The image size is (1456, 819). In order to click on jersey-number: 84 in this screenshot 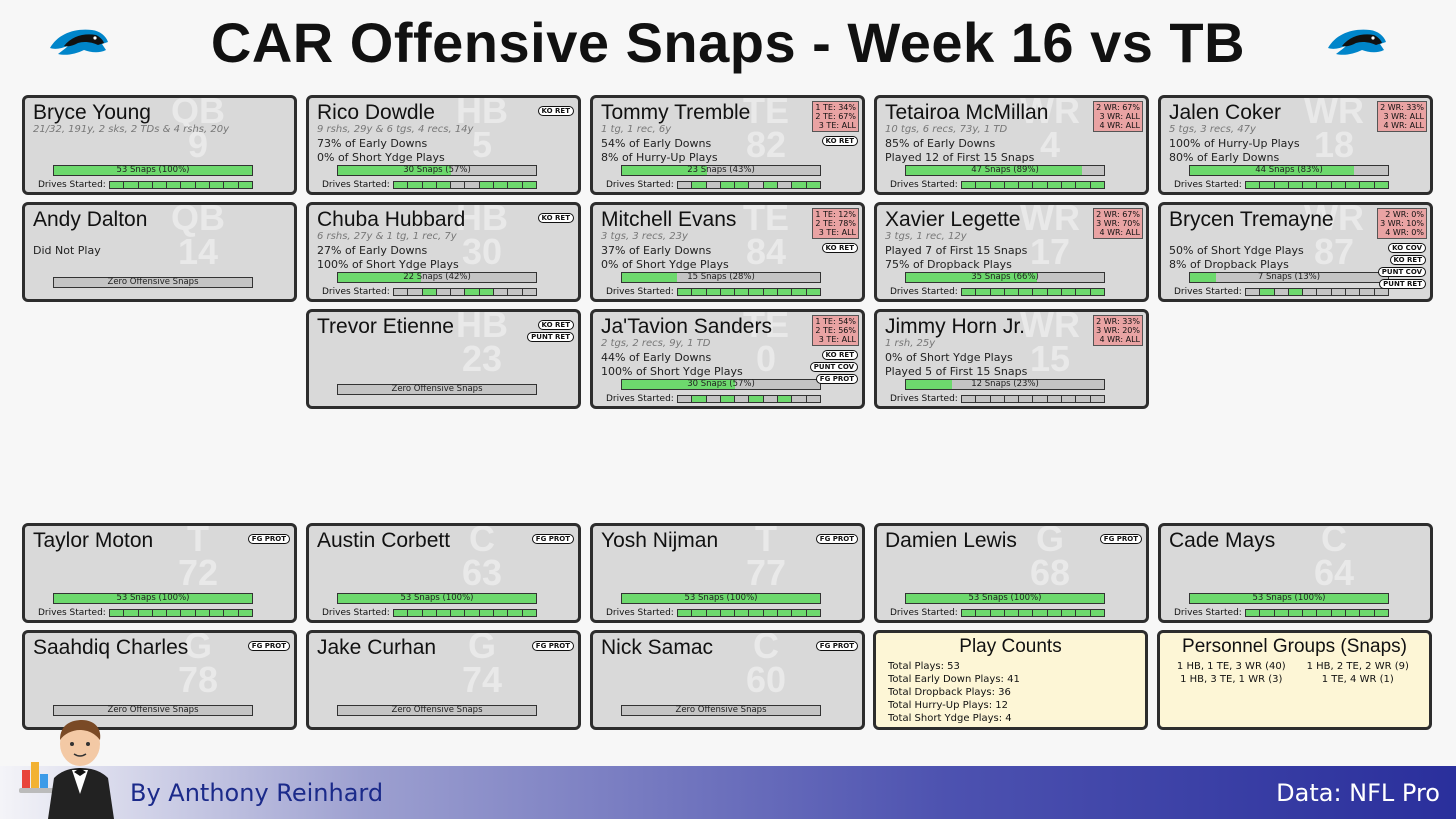, I will do `click(766, 251)`.